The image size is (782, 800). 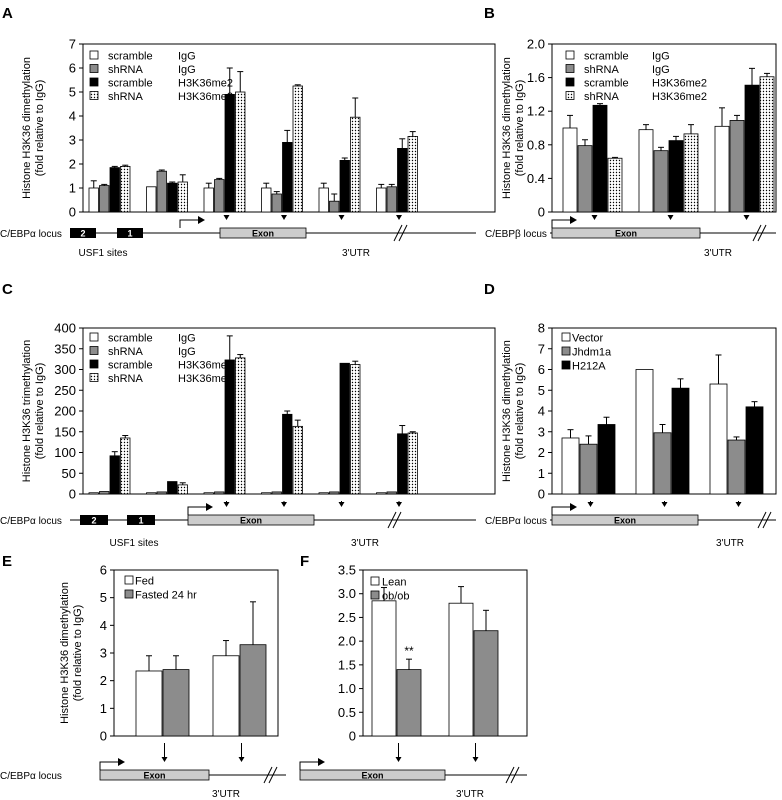 I want to click on y-tick-label: 300, so click(x=65, y=369).